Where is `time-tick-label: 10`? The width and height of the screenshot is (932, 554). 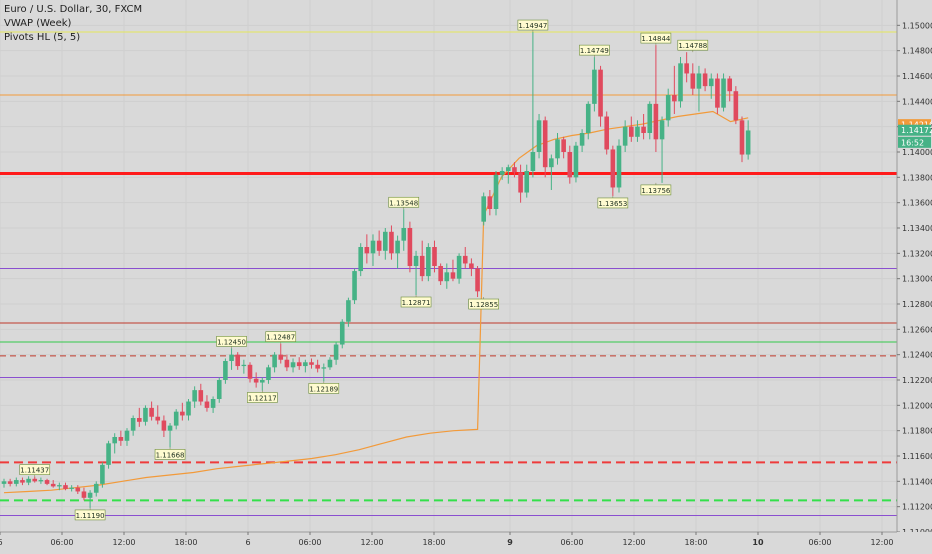
time-tick-label: 10 is located at coordinates (758, 542).